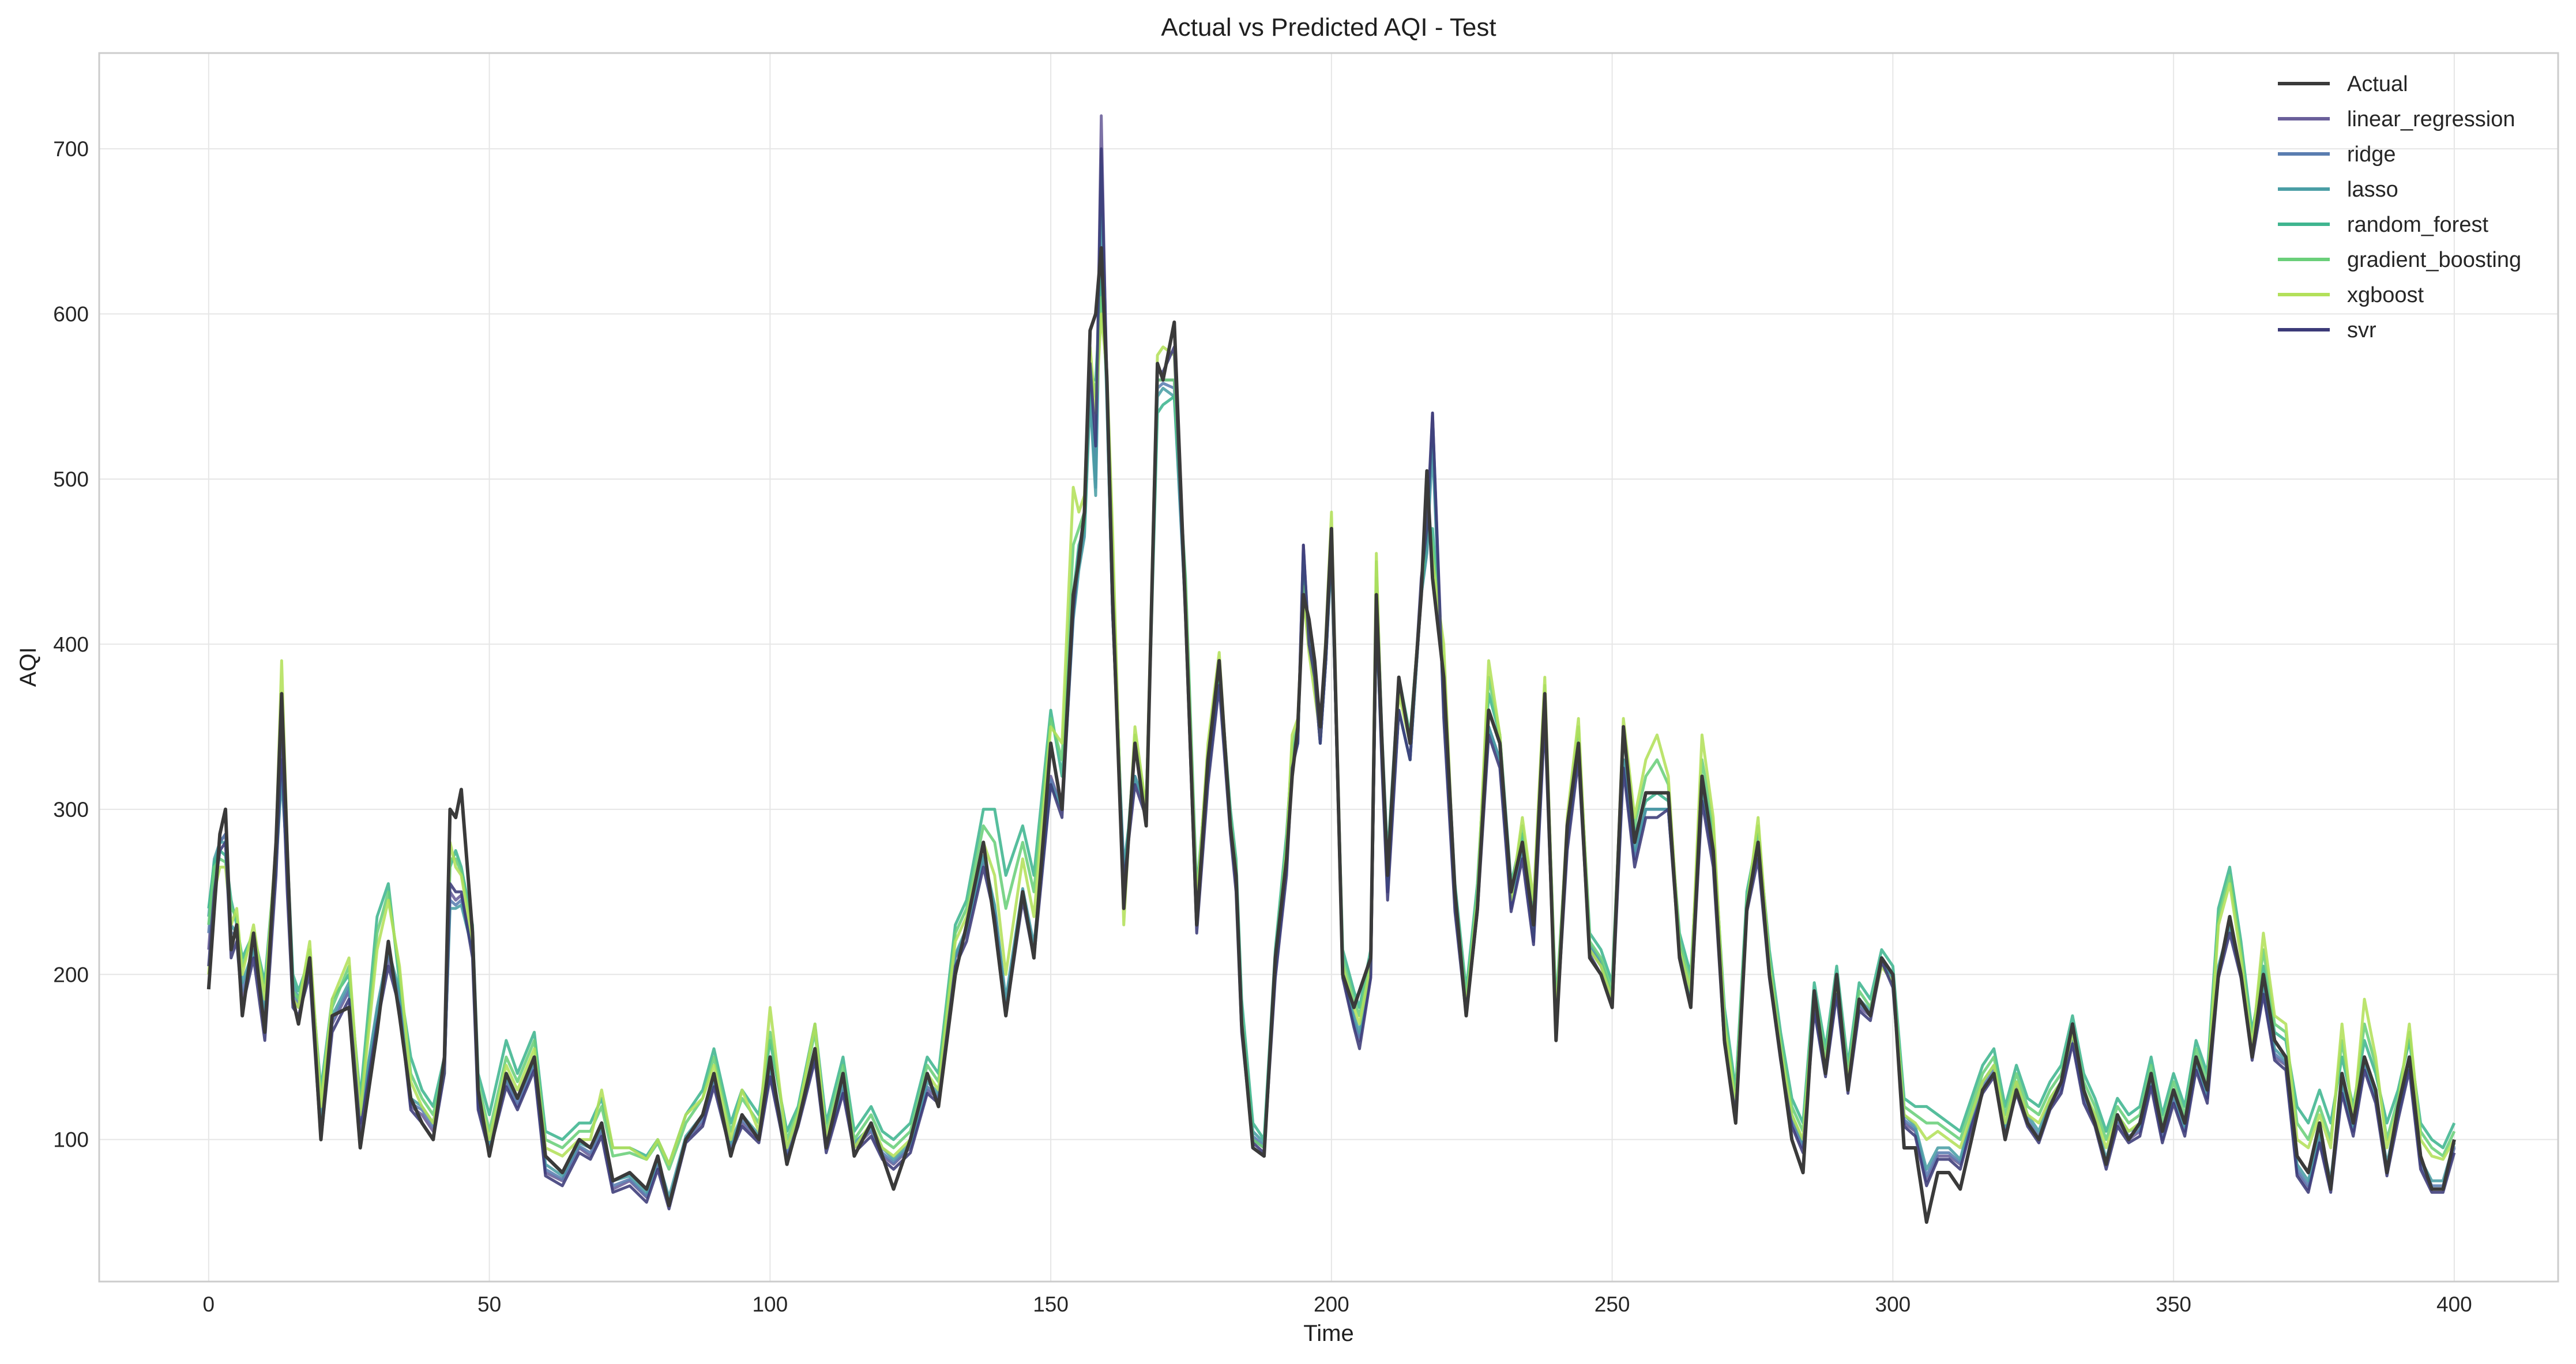 Image resolution: width=2576 pixels, height=1364 pixels. What do you see at coordinates (489, 1304) in the screenshot?
I see `x-tick-label: 50` at bounding box center [489, 1304].